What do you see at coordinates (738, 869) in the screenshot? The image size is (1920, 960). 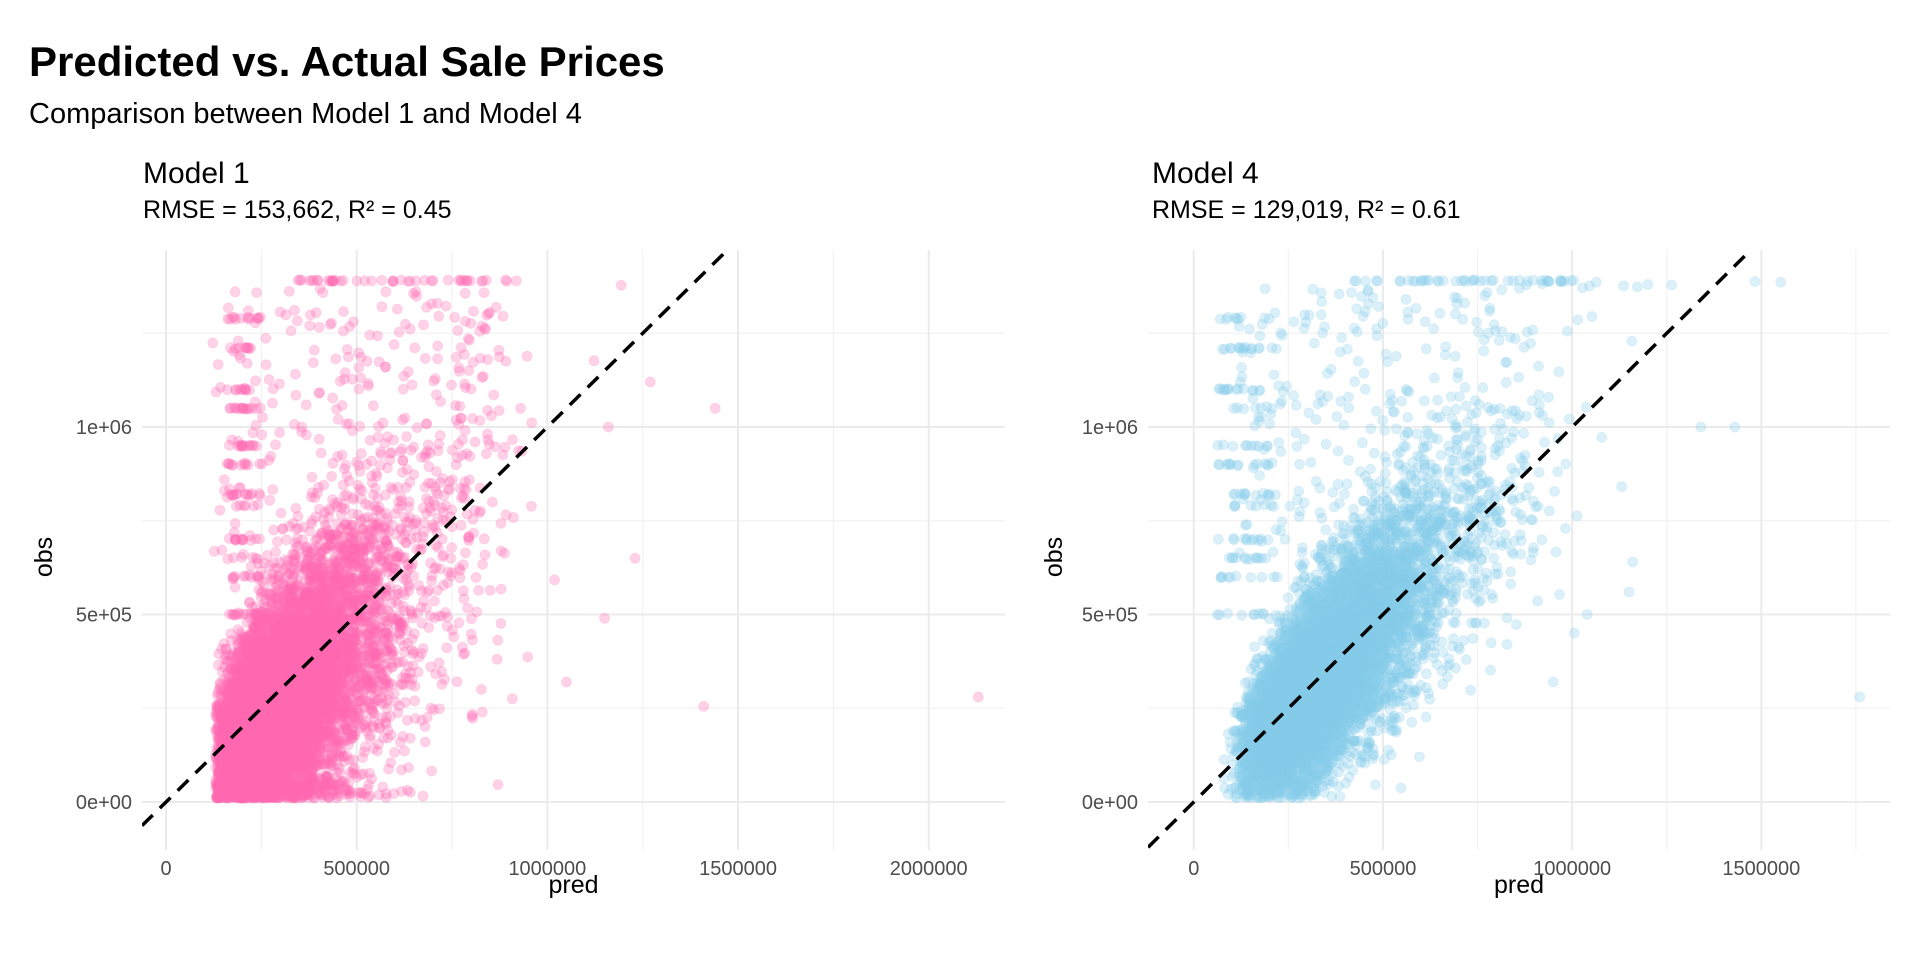 I see `x-tick-label: 1500000` at bounding box center [738, 869].